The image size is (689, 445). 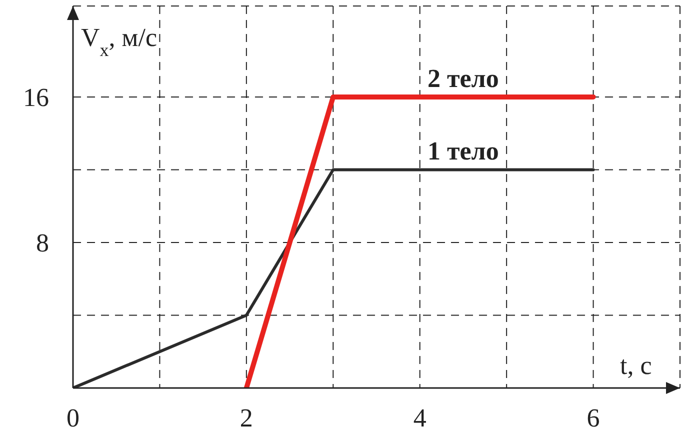 What do you see at coordinates (419, 417) in the screenshot?
I see `x-tick-label: 4` at bounding box center [419, 417].